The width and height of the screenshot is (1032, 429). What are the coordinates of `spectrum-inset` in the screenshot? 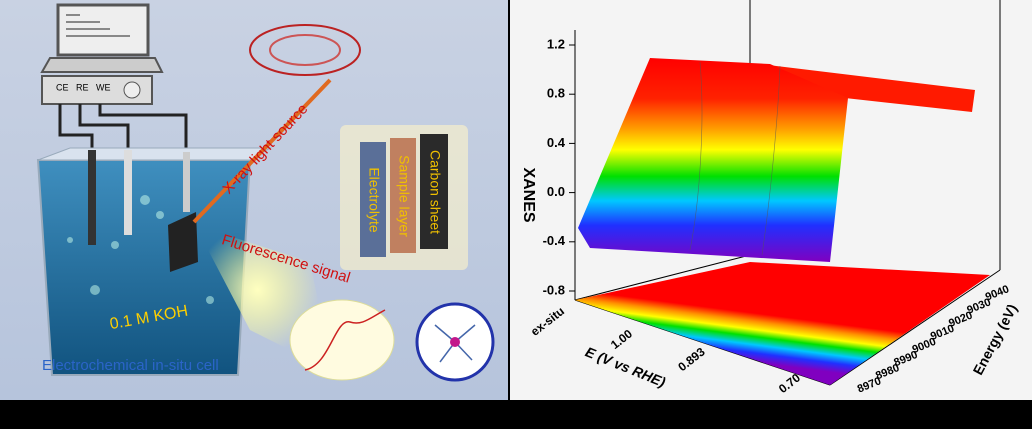 It's located at (342, 340).